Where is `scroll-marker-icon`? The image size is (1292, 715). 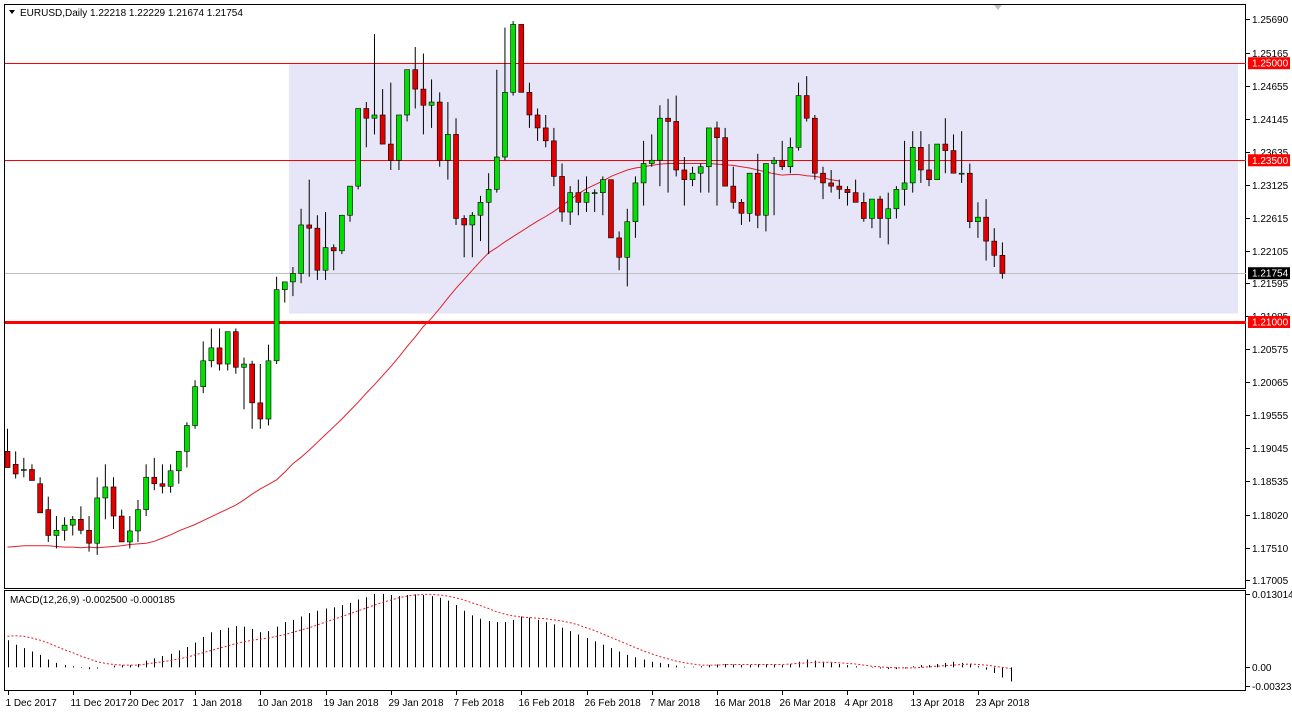 scroll-marker-icon is located at coordinates (998, 7).